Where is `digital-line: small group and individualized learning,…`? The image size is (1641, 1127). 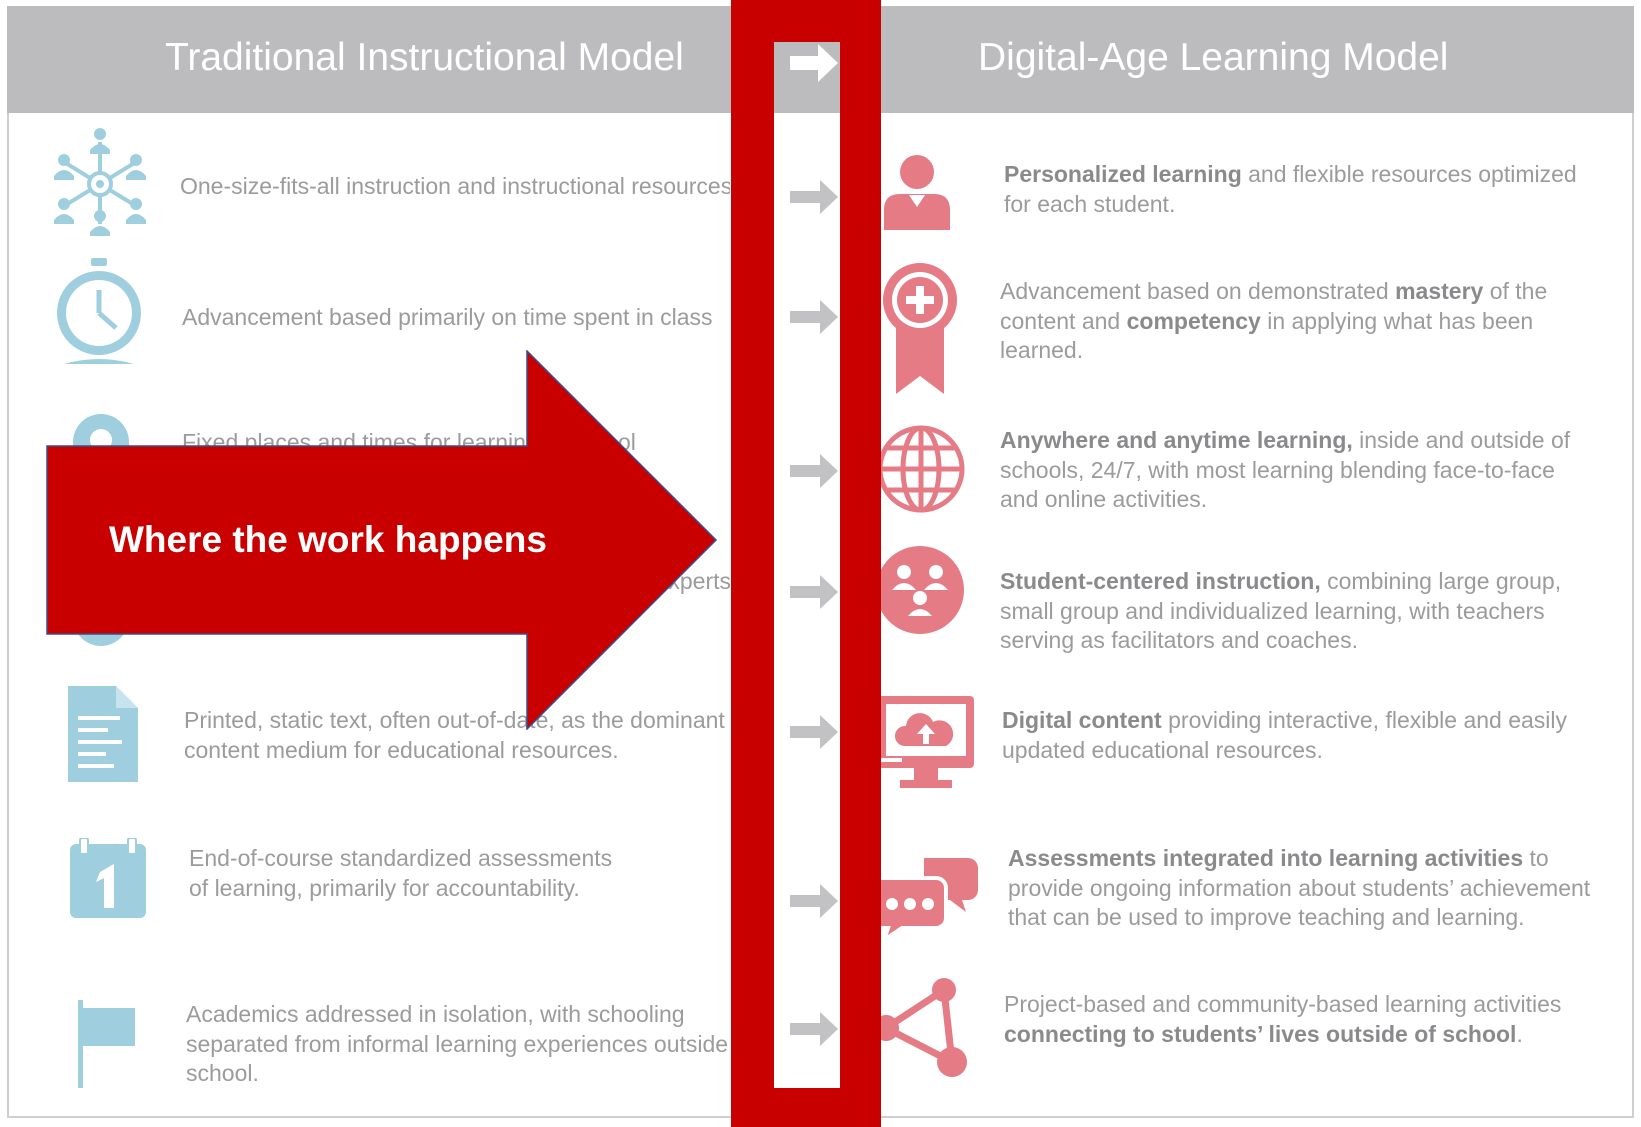
digital-line: small group and individualized learning,… is located at coordinates (1272, 610).